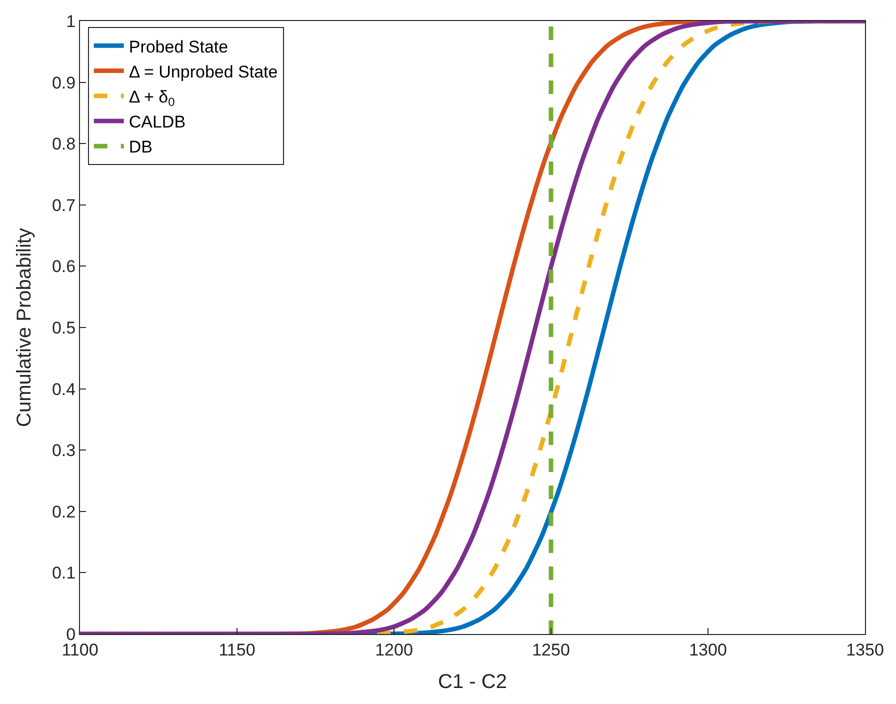  I want to click on x-axis-title: C1 - C2, so click(472, 681).